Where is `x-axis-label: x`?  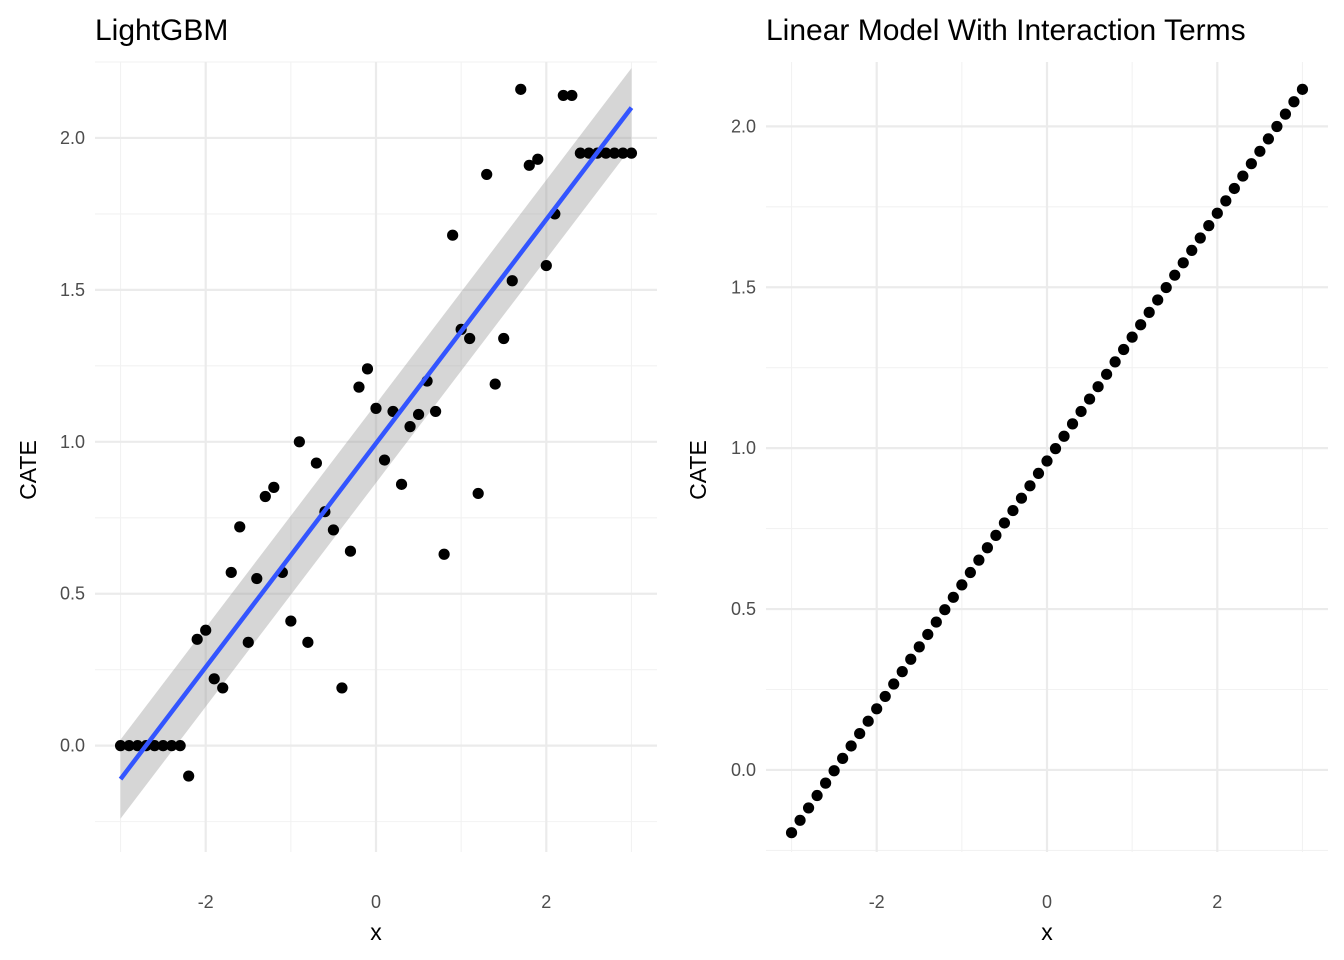 x-axis-label: x is located at coordinates (1047, 932).